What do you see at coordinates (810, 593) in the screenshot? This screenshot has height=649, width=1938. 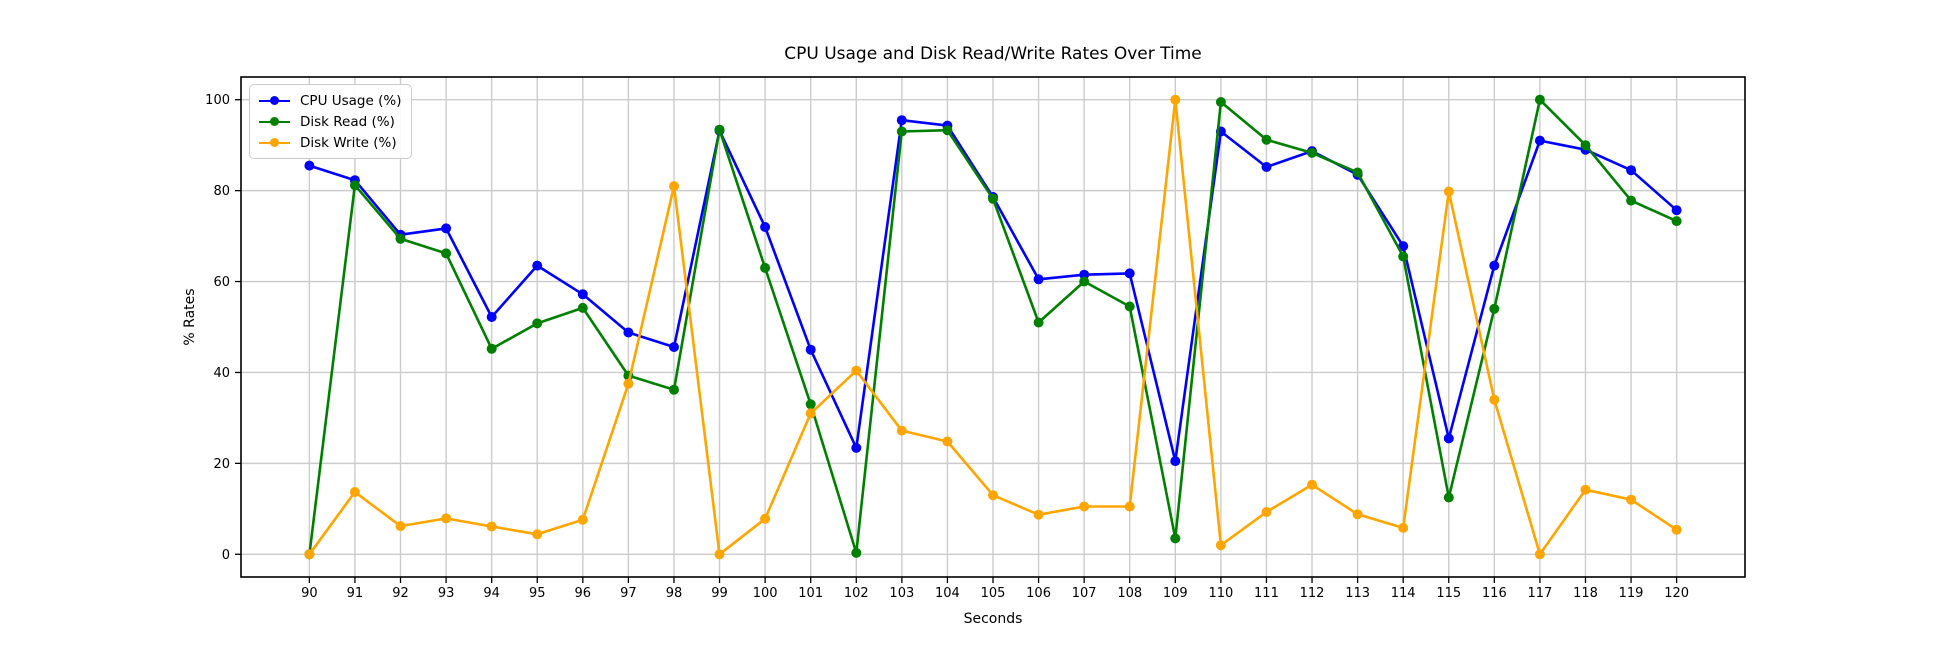 I see `x-tick-label: 101` at bounding box center [810, 593].